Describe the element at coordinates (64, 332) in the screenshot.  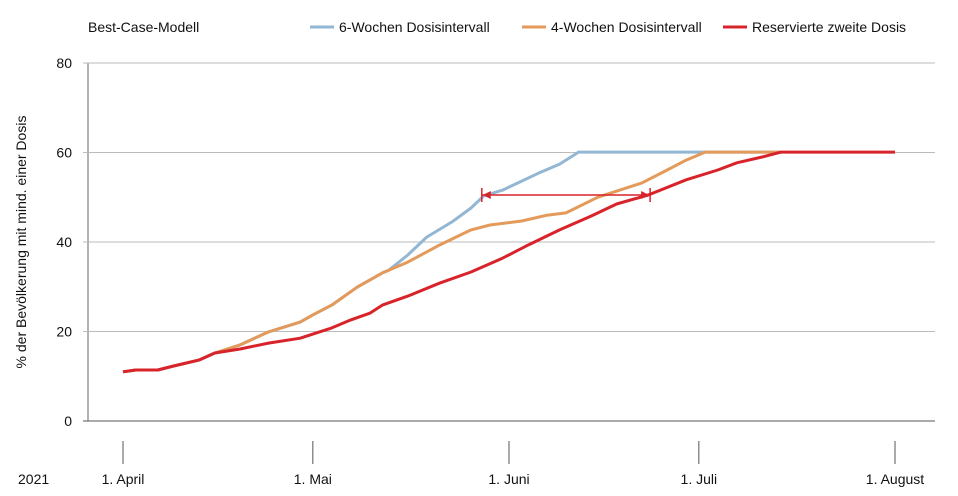
I see `y-tick-label: 20` at that location.